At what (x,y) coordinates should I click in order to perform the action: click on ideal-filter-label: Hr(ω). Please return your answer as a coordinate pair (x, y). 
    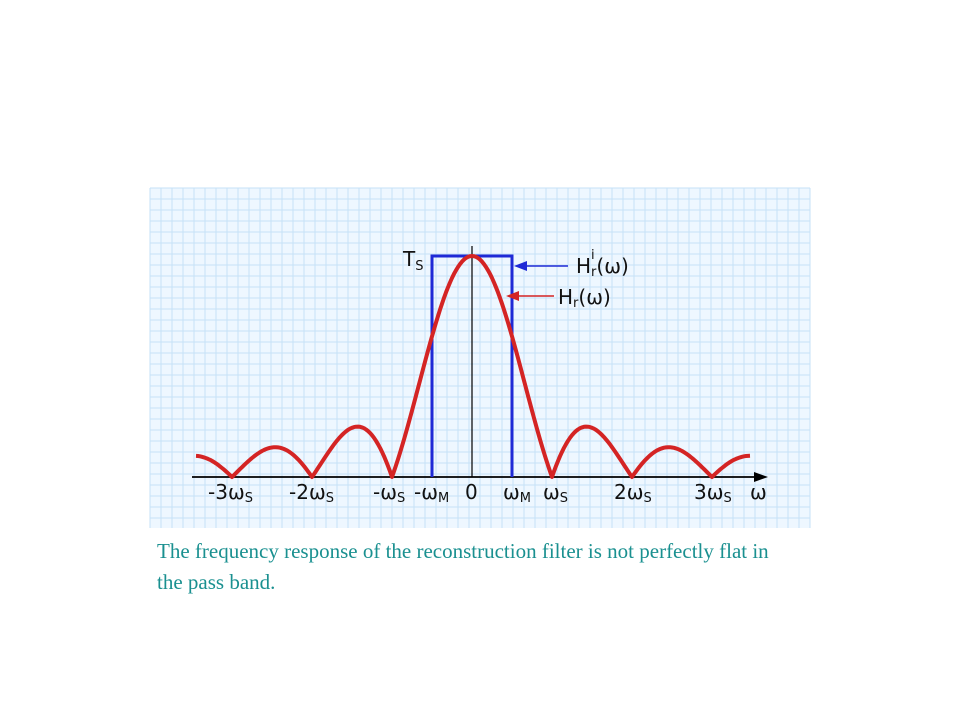
    Looking at the image, I should click on (602, 267).